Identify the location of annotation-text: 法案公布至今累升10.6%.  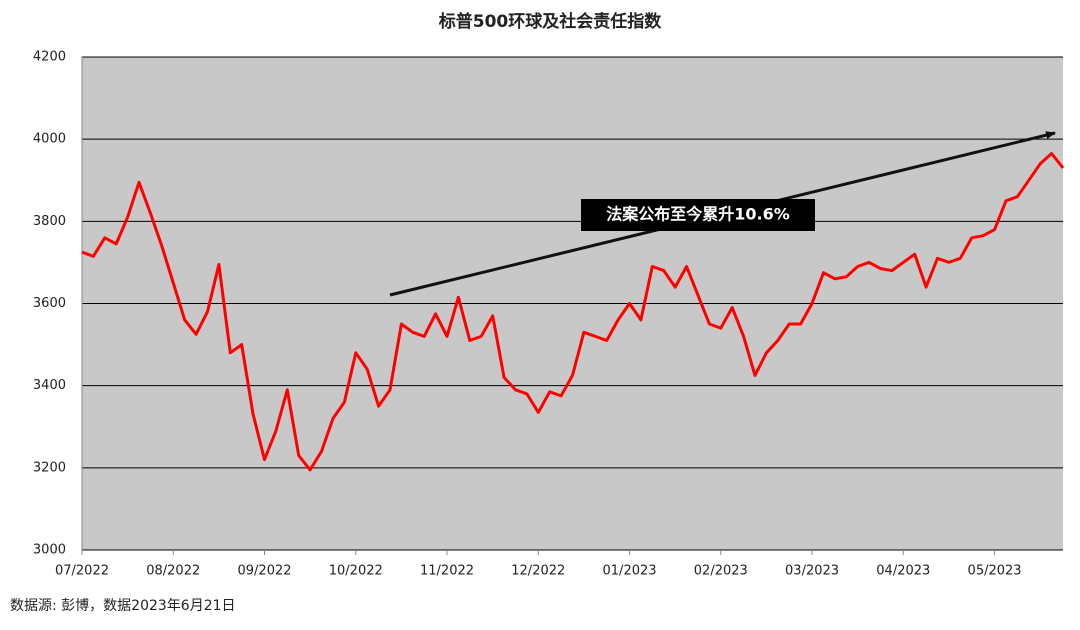
(698, 214).